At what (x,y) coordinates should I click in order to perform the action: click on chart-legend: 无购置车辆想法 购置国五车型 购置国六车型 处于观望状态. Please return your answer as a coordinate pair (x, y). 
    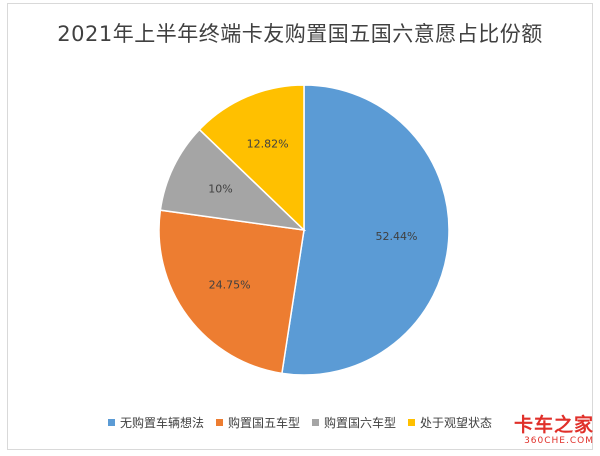
    Looking at the image, I should click on (300, 422).